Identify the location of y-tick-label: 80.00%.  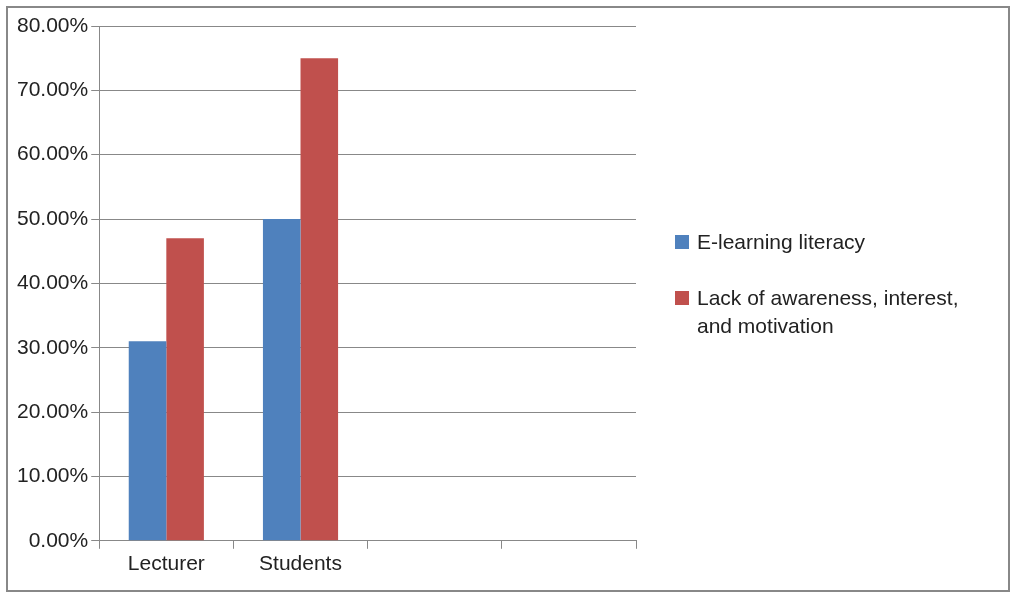
(52, 24).